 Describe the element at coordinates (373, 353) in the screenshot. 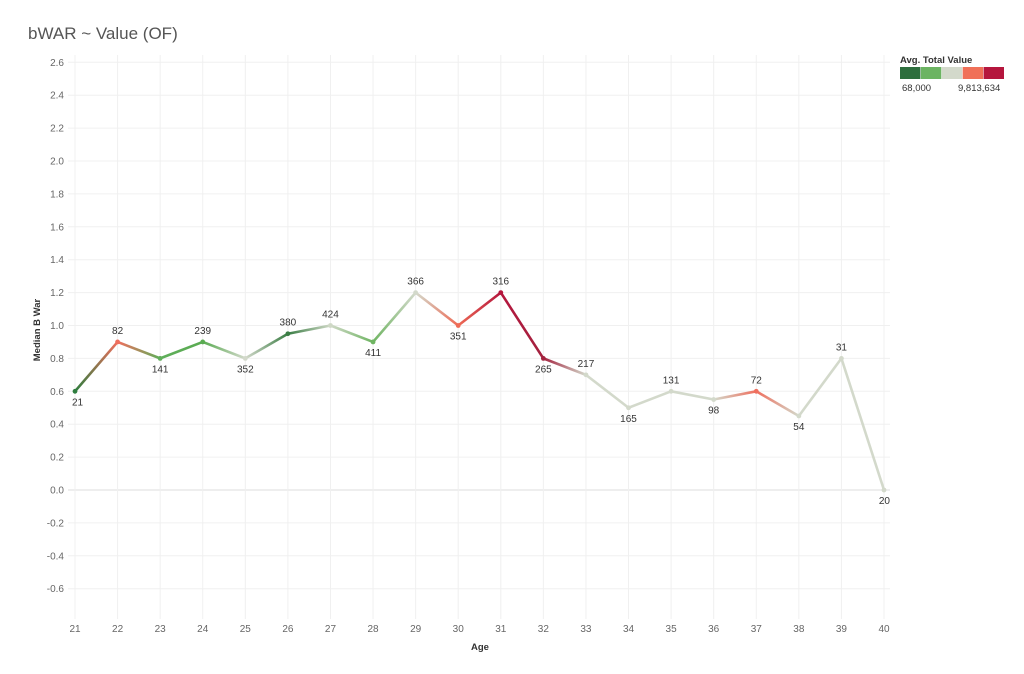

I see `data-label: 411` at that location.